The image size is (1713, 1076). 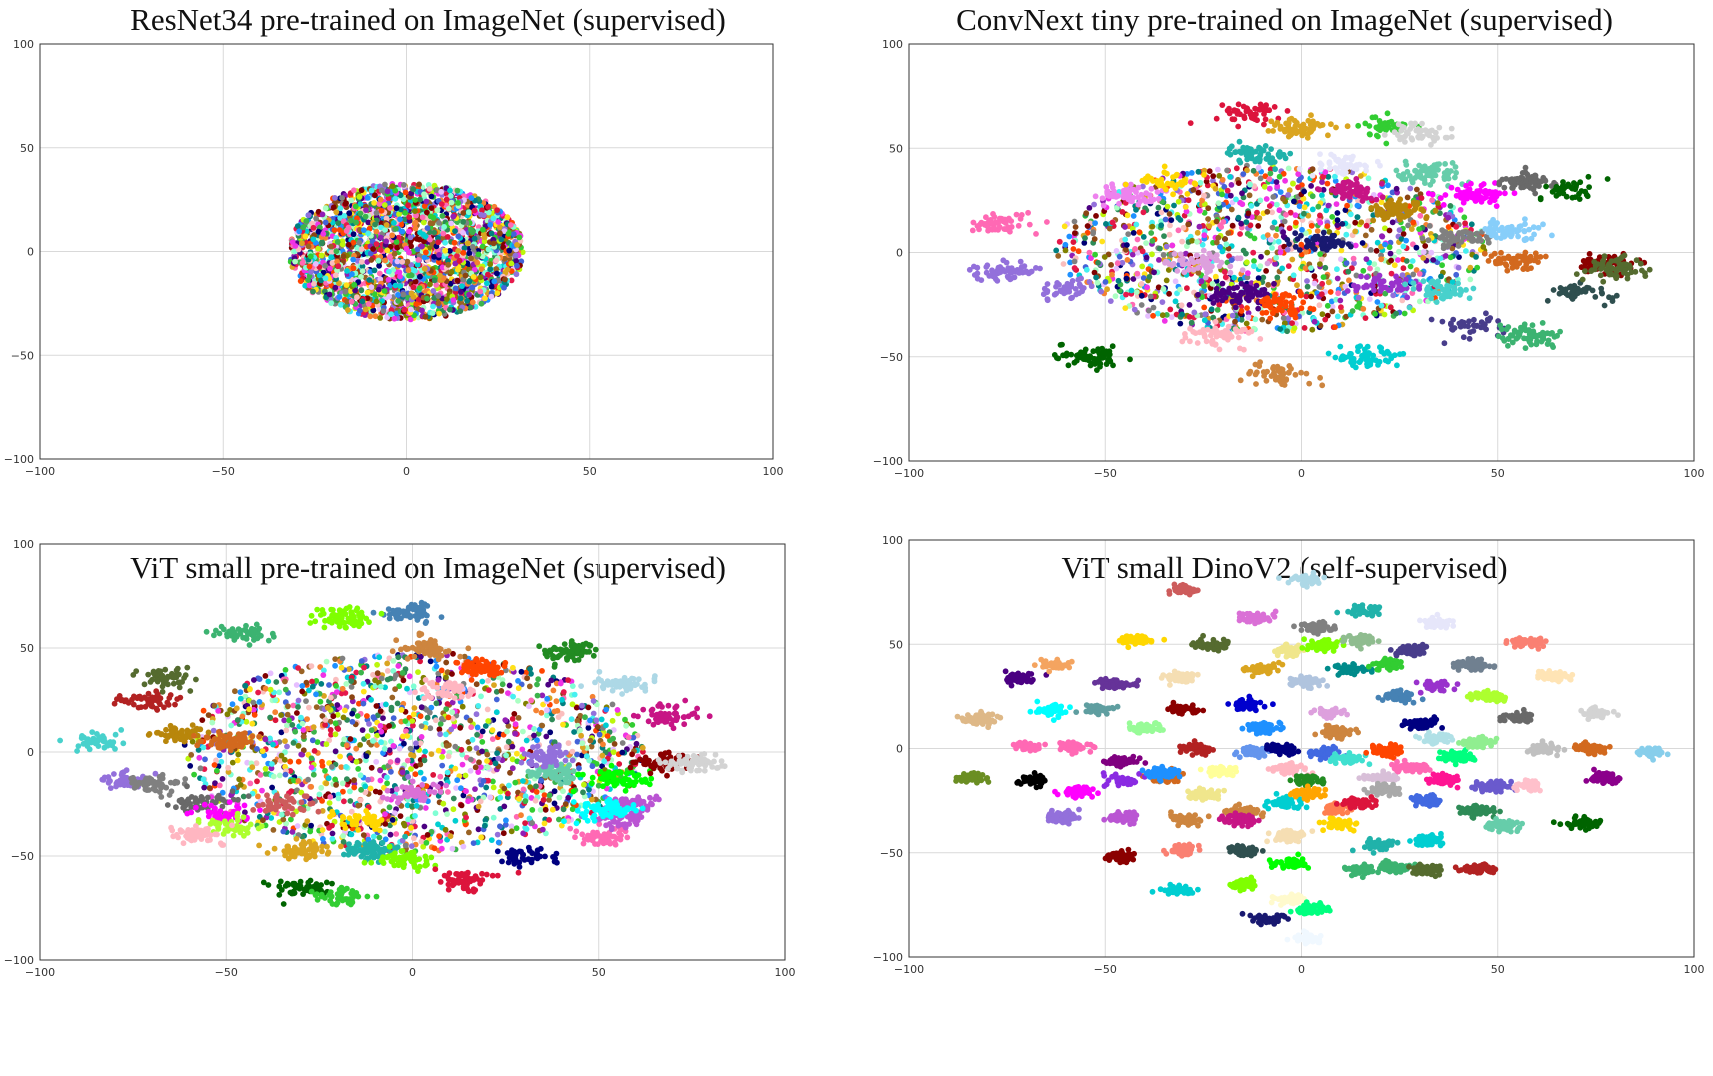 I want to click on y-tick-label: −50, so click(x=22, y=355).